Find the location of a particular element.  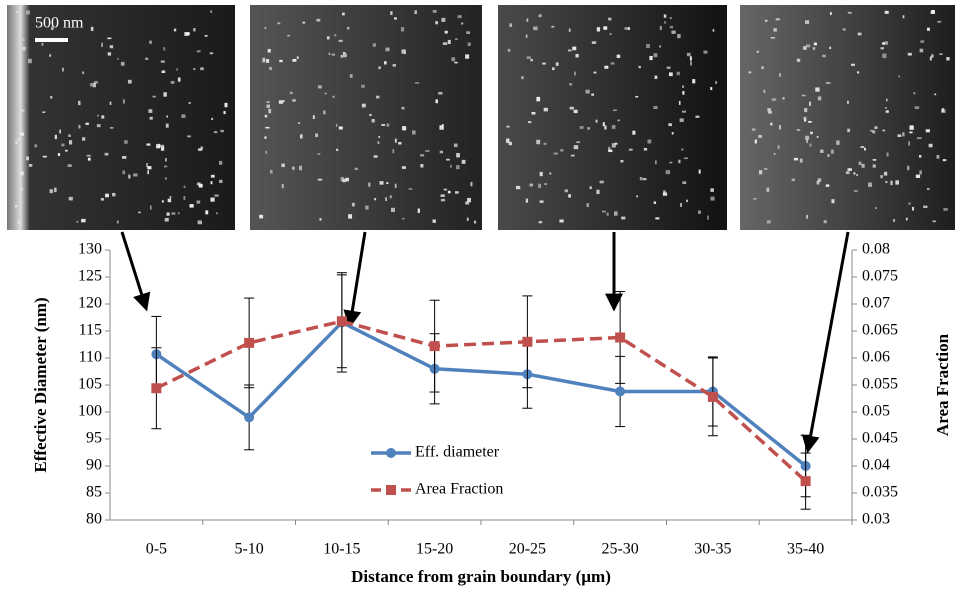

y2-tick-label: 0.06 is located at coordinates (876, 357).